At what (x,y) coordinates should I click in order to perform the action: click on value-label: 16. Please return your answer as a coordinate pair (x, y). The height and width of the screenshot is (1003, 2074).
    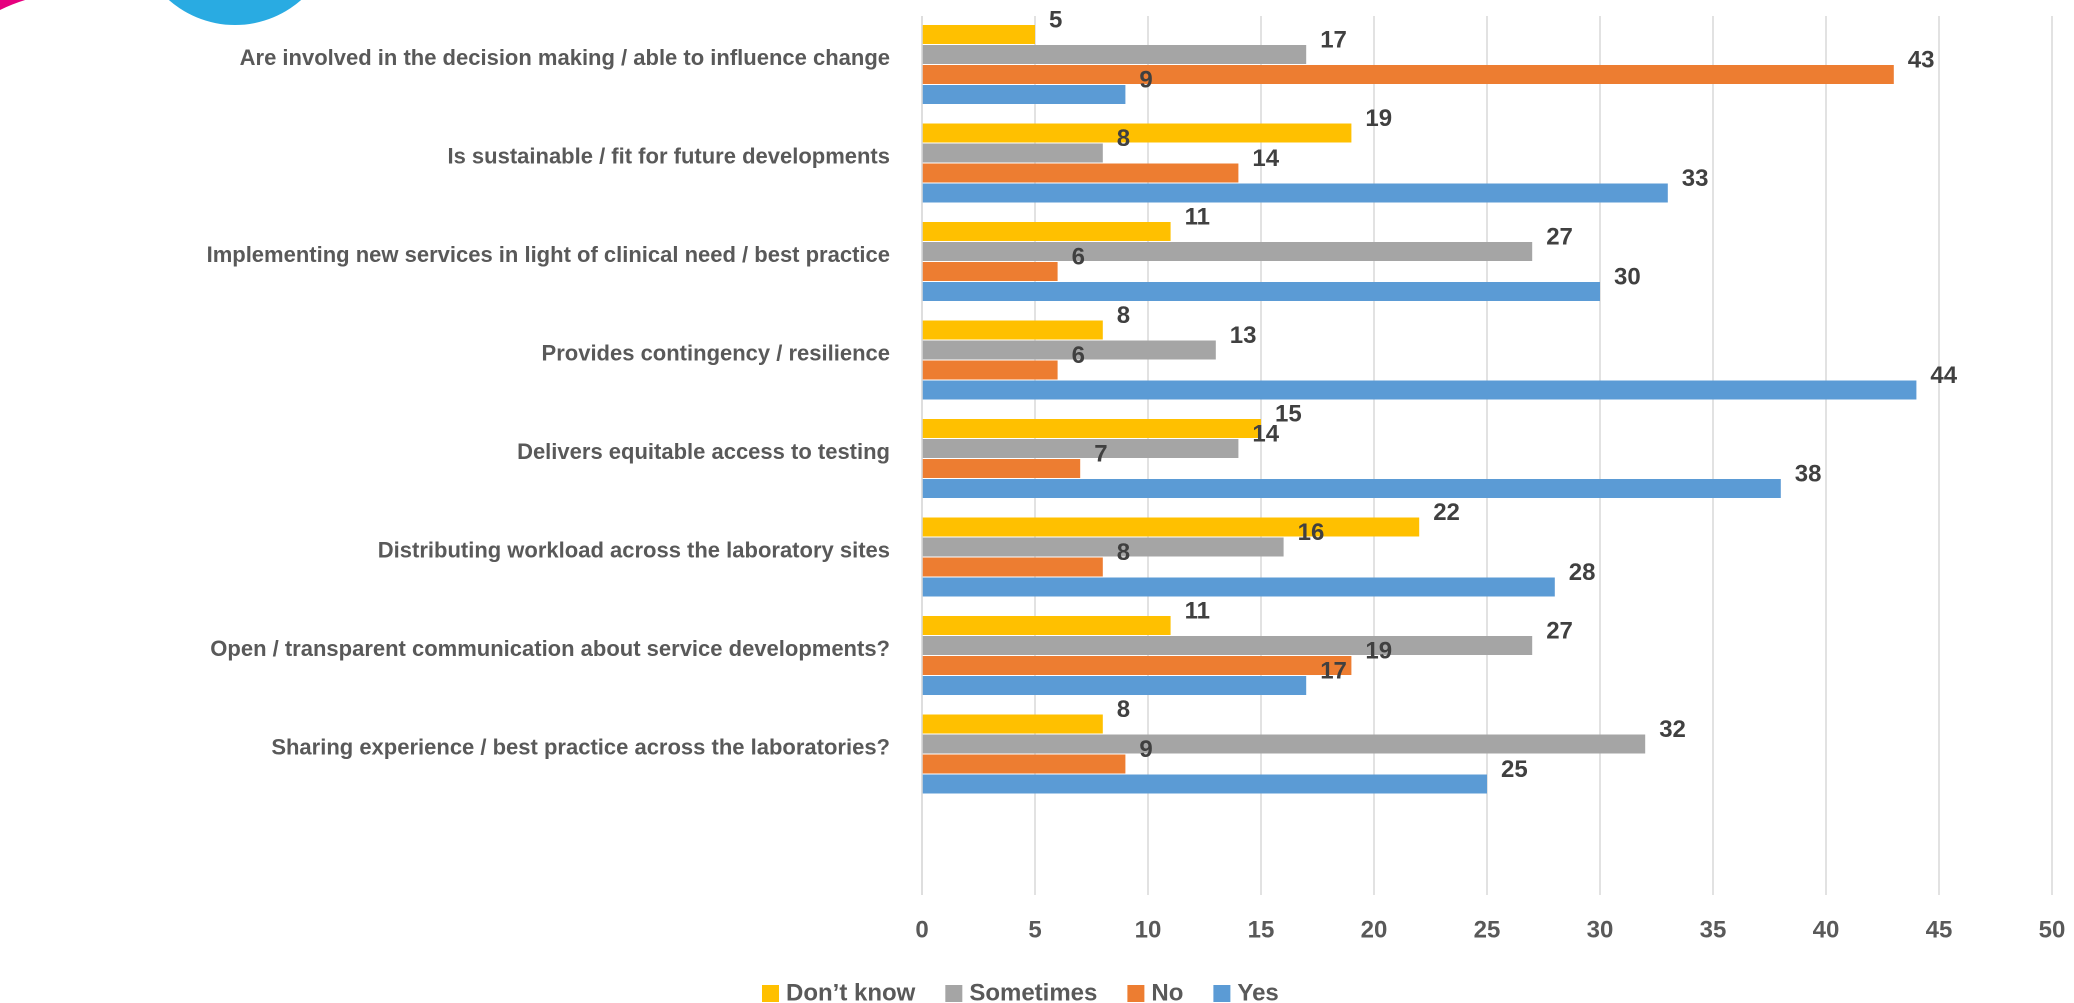
    Looking at the image, I should click on (1311, 532).